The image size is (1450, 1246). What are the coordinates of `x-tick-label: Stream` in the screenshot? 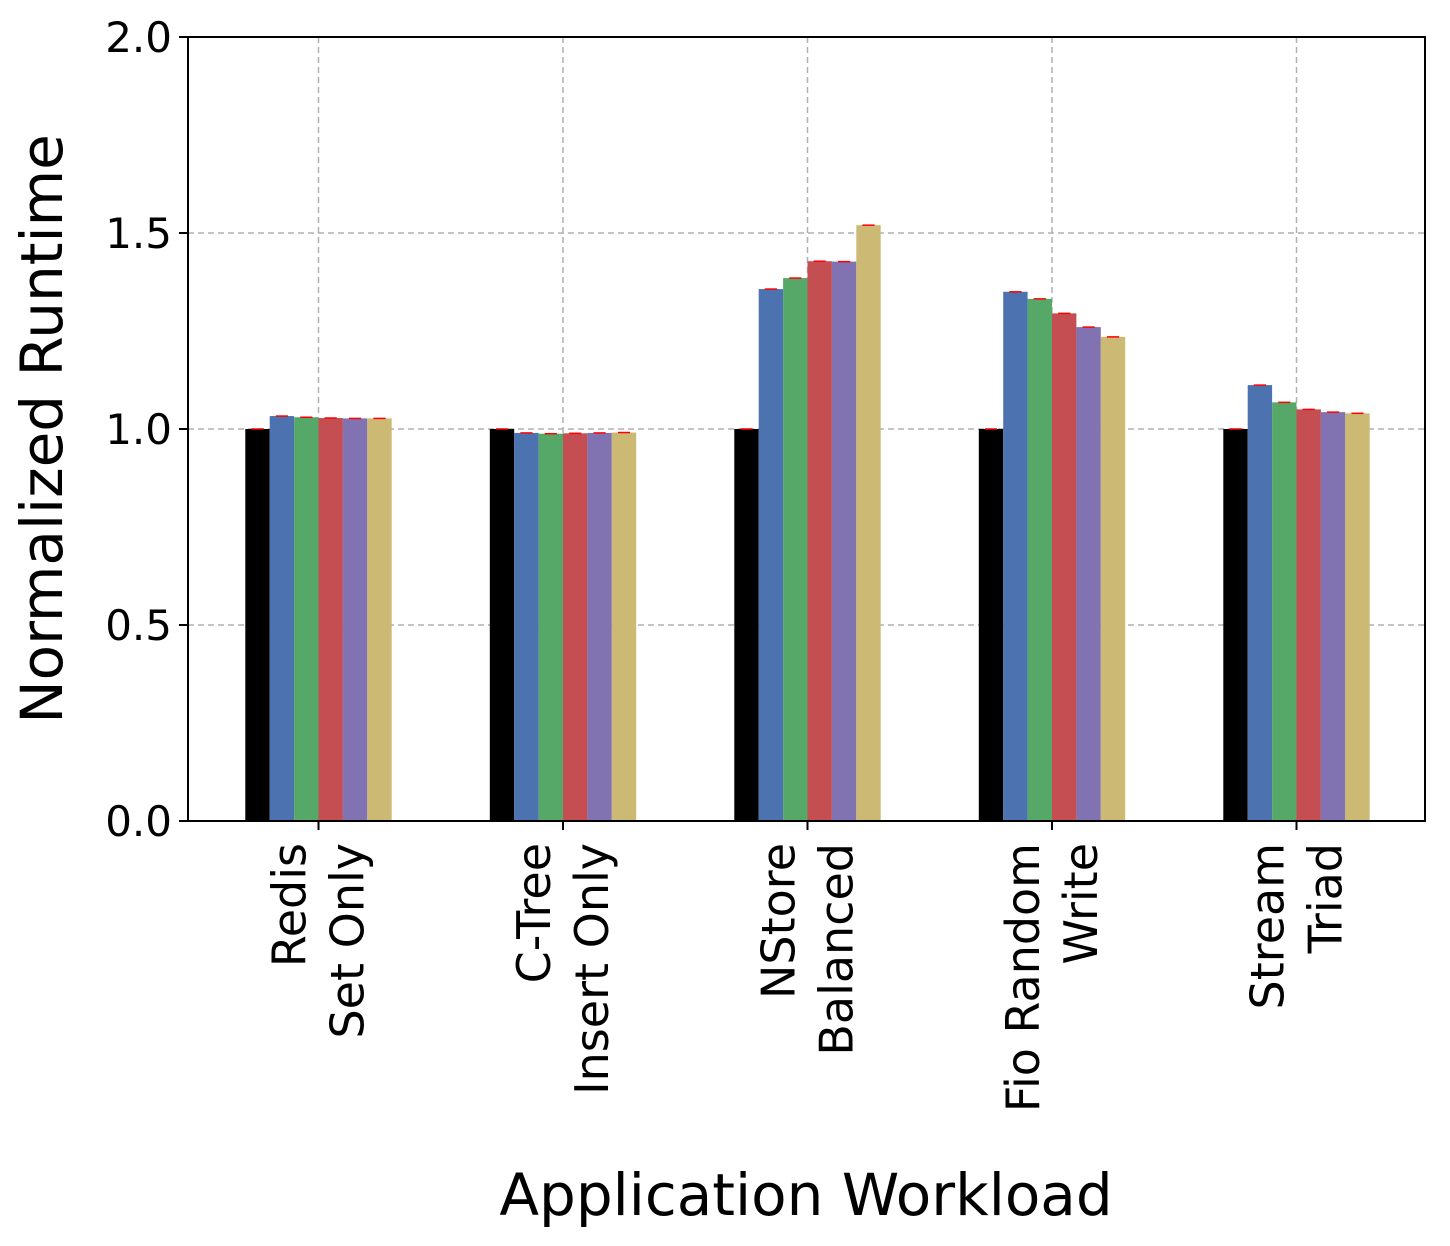 It's located at (1268, 926).